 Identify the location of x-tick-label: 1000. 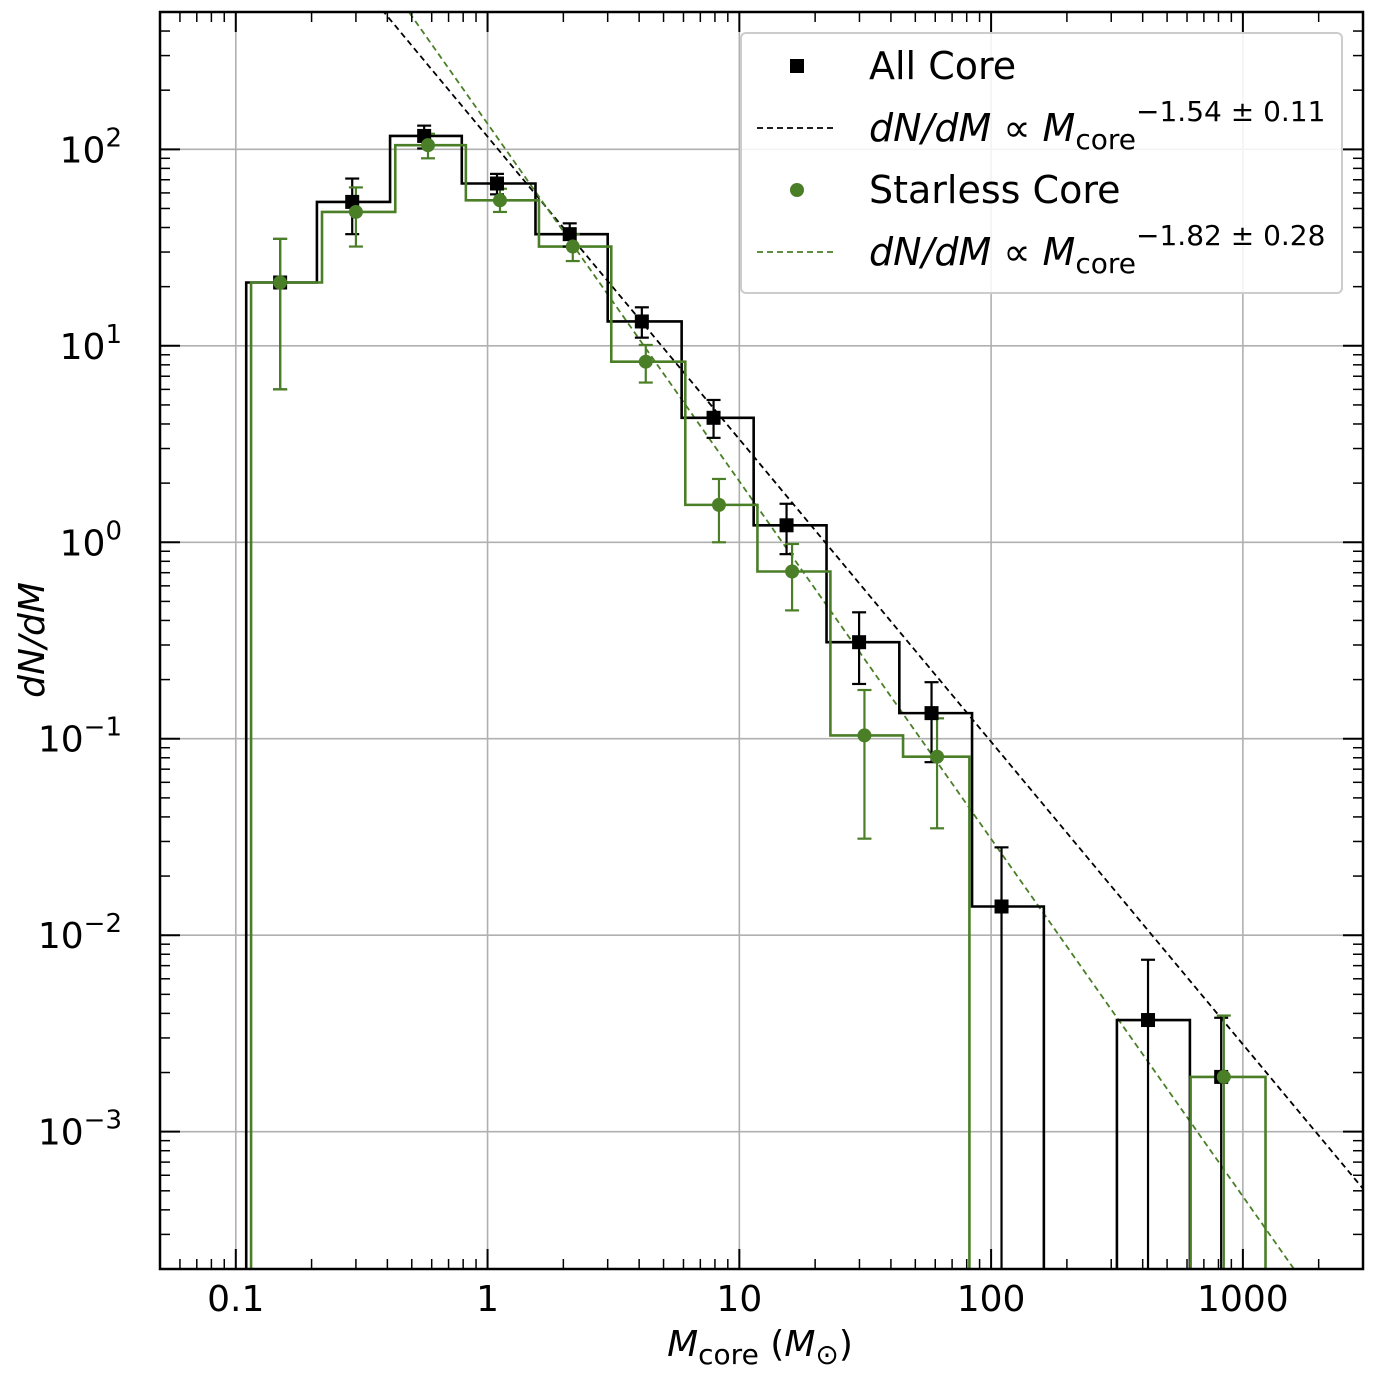
(1243, 1299).